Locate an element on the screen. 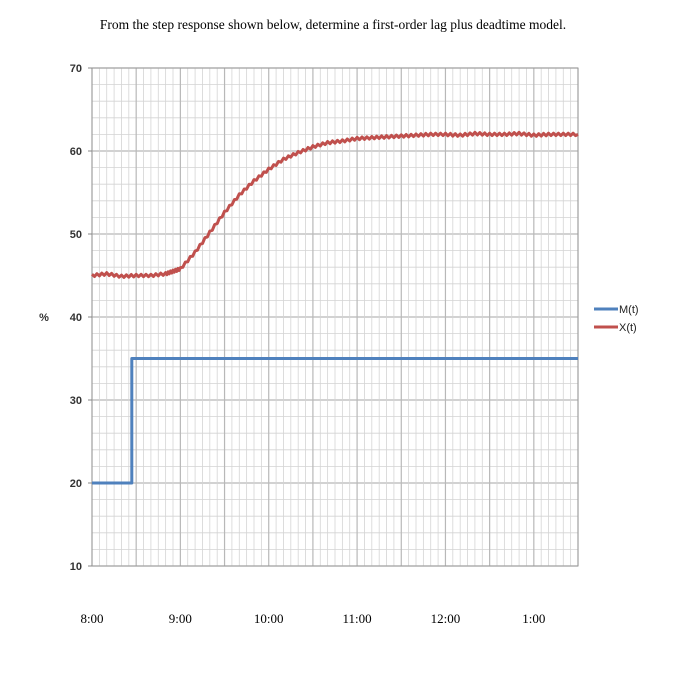  y-tick-label: 10 is located at coordinates (76, 567).